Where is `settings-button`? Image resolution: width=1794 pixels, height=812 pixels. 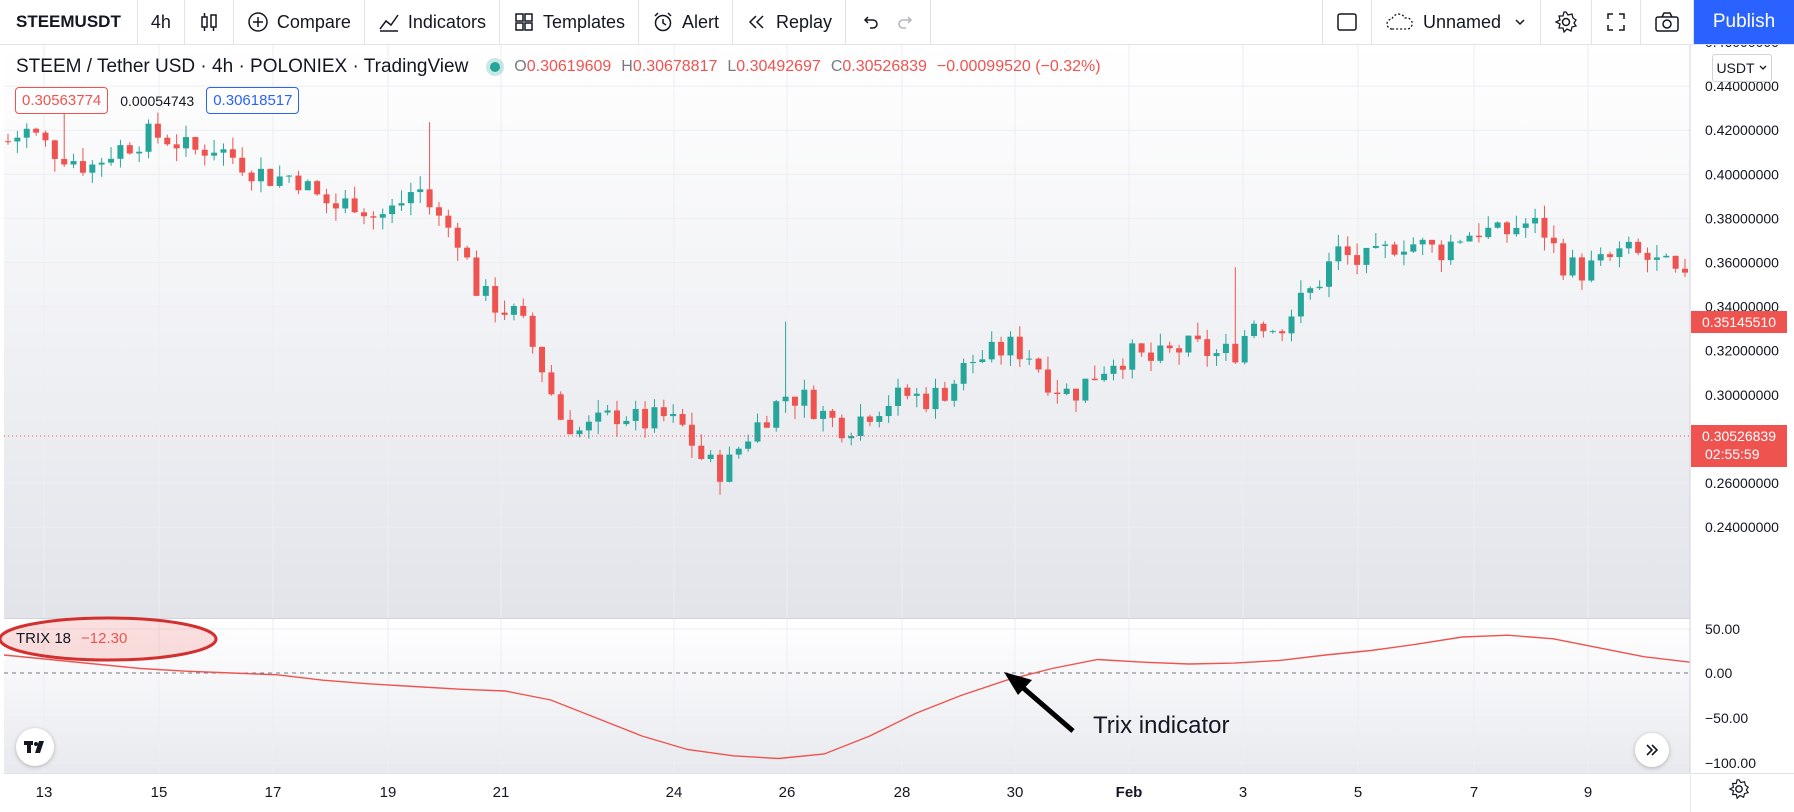 settings-button is located at coordinates (1566, 22).